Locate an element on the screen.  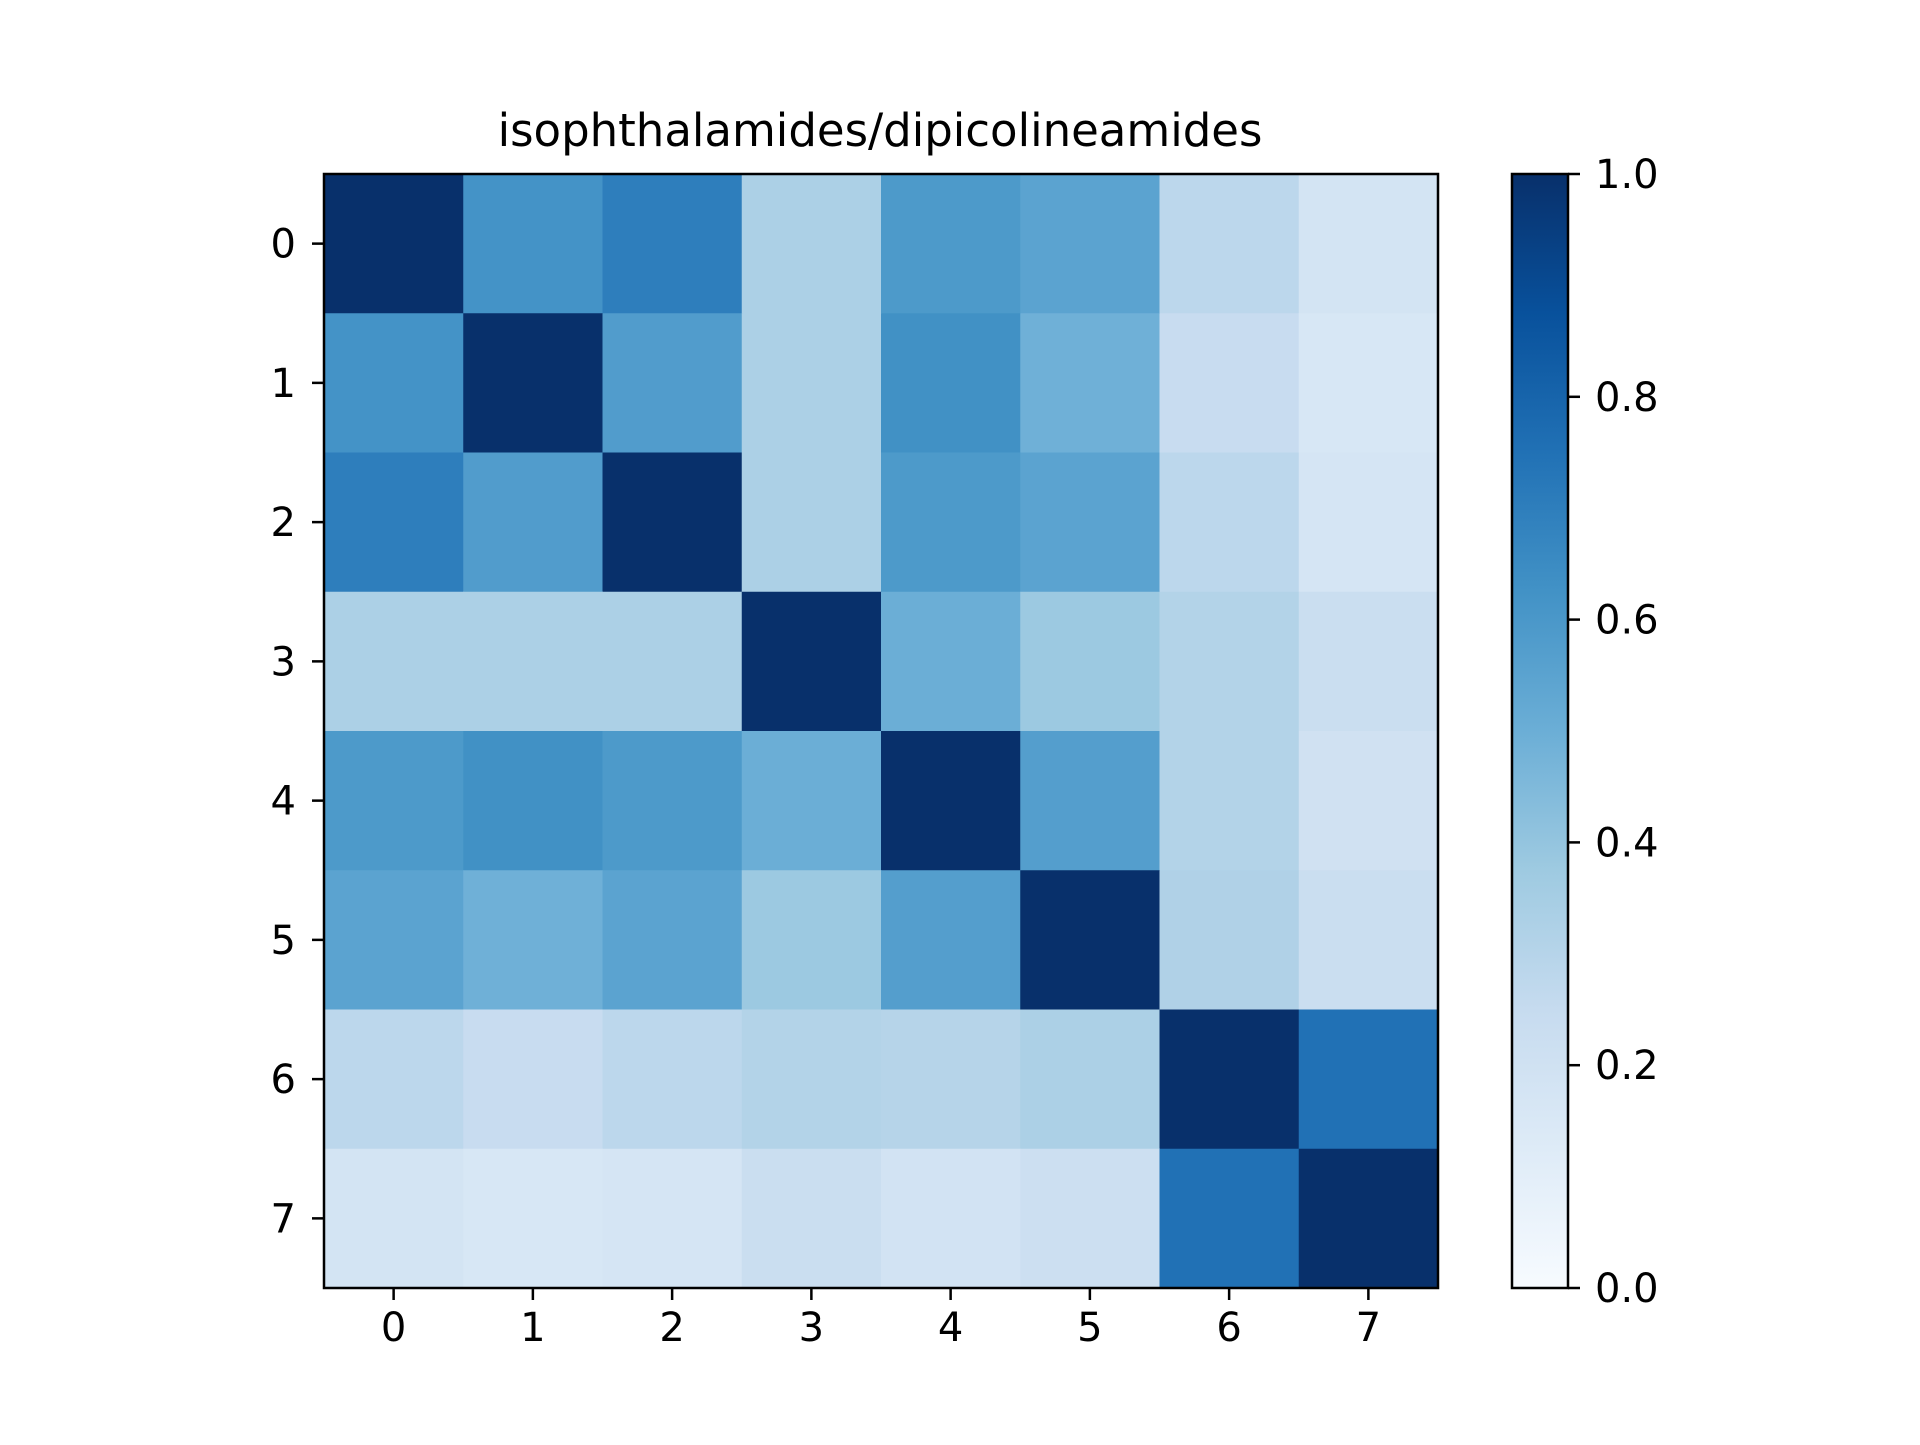
heatmap-cell-r3-c1 is located at coordinates (533, 661).